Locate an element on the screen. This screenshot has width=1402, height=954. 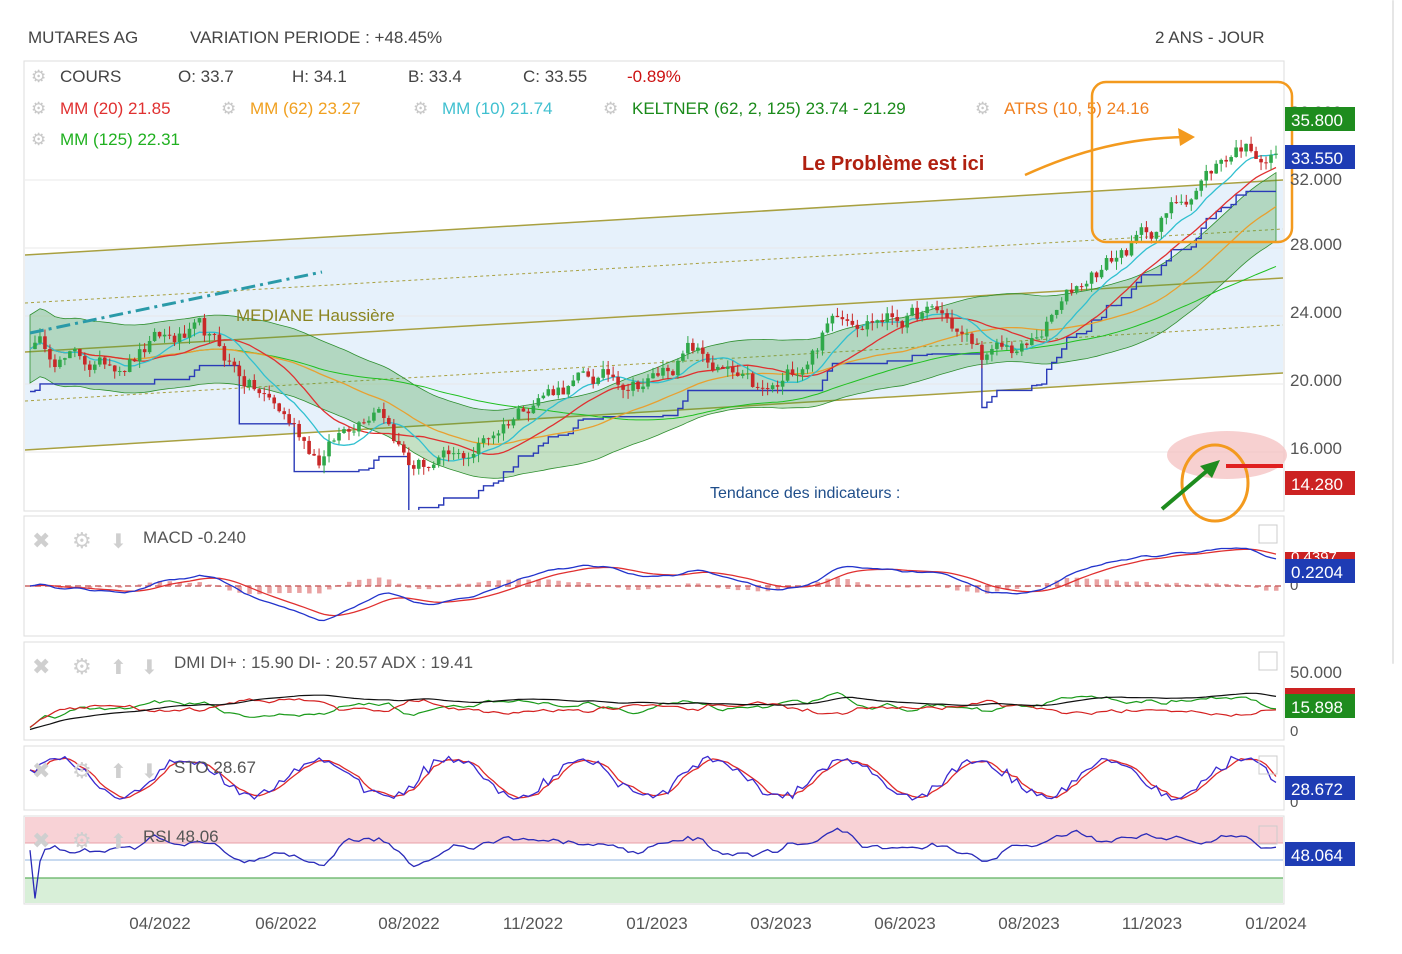
median-trend-dashed is located at coordinates (176, 302).